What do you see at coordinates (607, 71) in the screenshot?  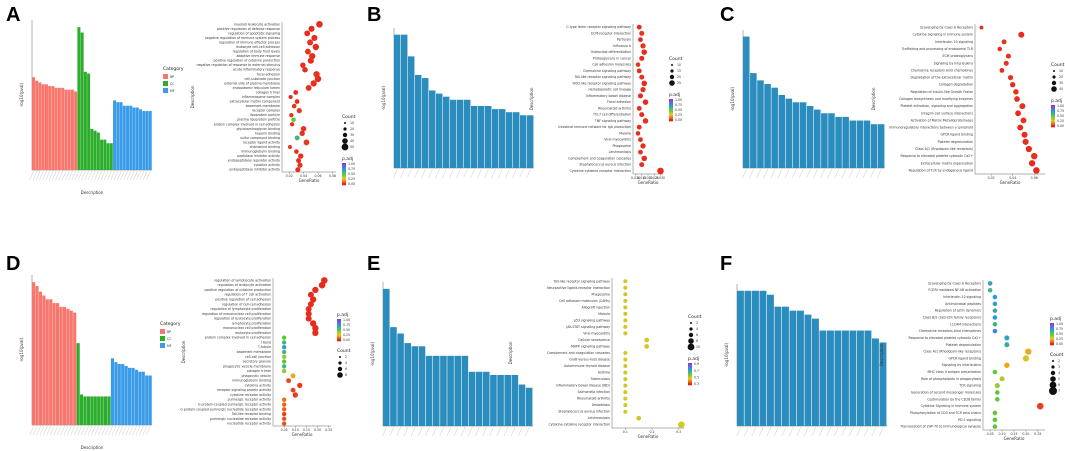 I see `panel-b-dot-category-label-16: Chemokine signaling pathway` at bounding box center [607, 71].